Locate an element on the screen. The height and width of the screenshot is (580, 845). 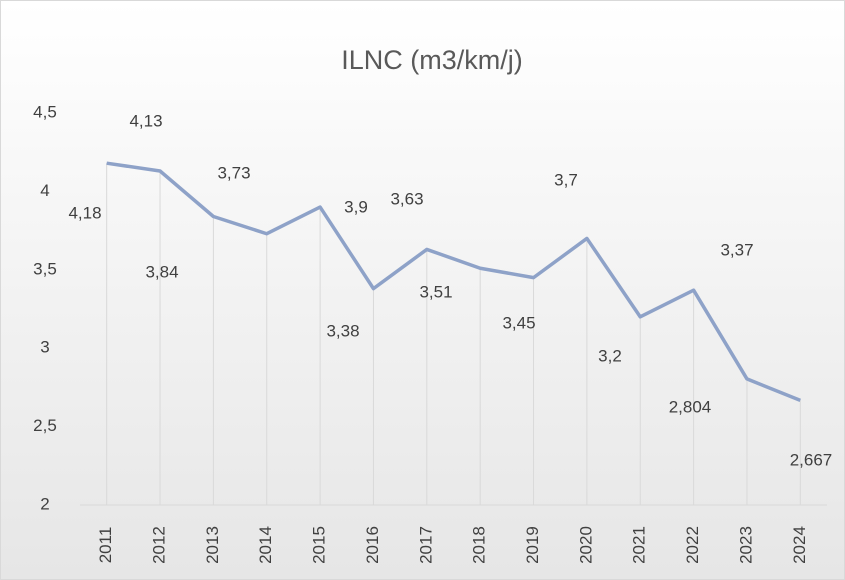
x-tick-label: 2023 is located at coordinates (745, 545).